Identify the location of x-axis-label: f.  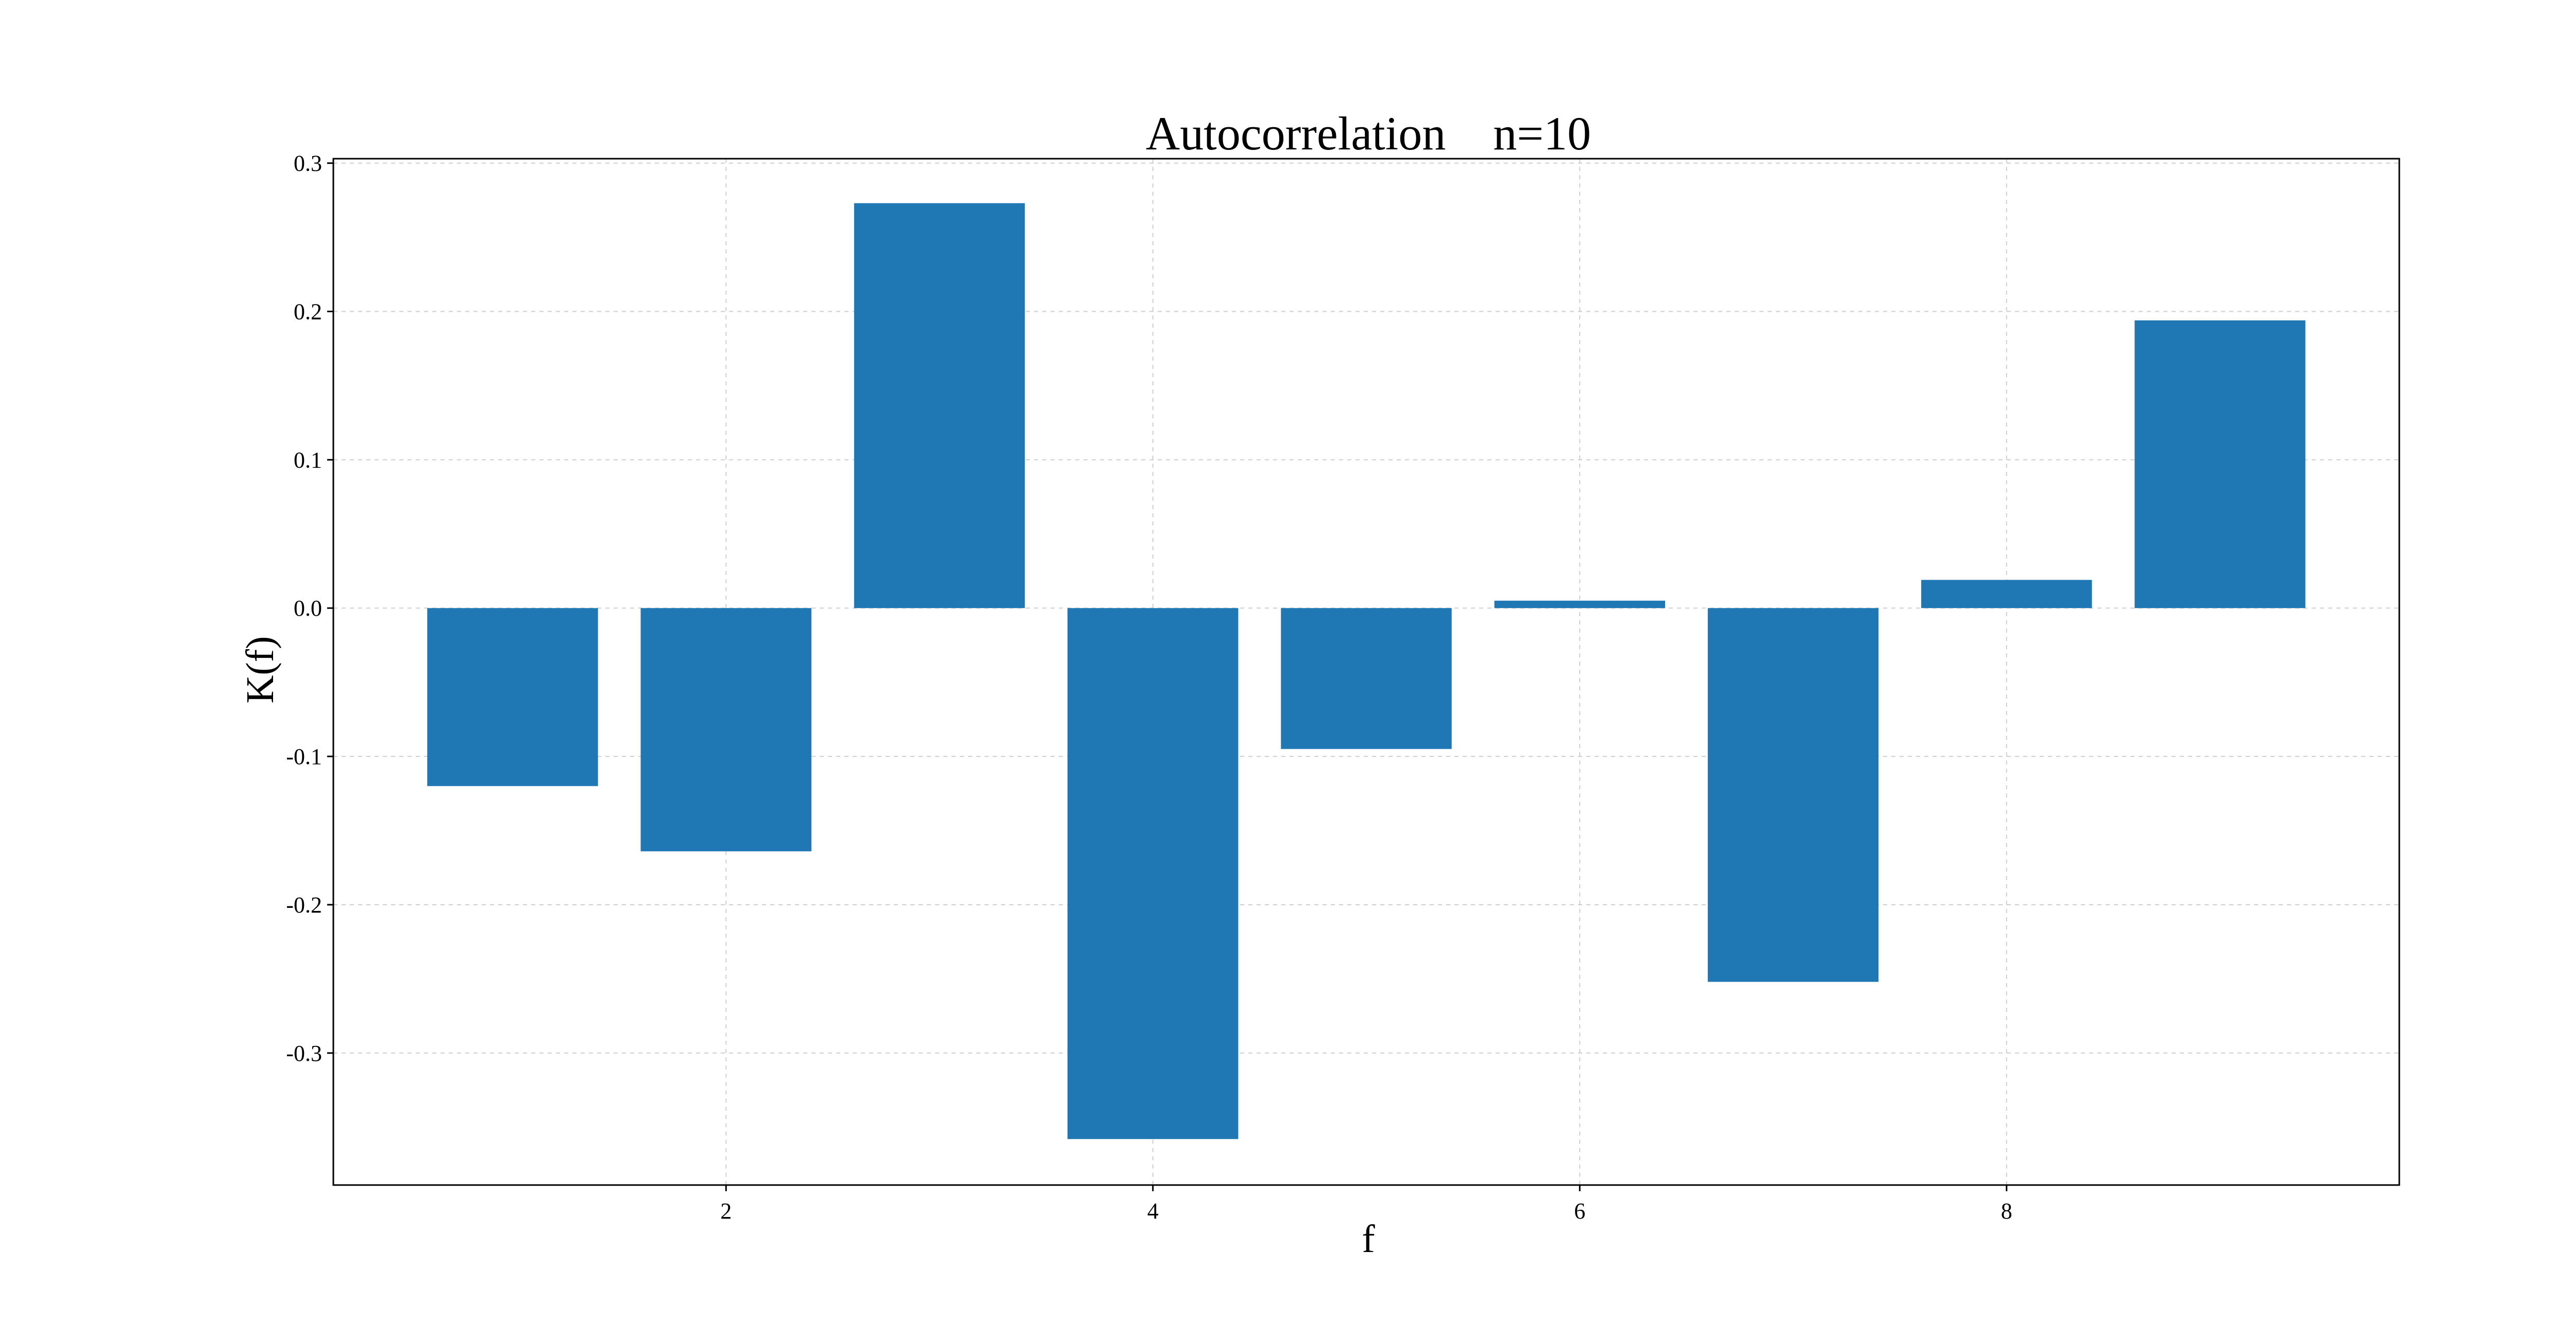
(1368, 1239).